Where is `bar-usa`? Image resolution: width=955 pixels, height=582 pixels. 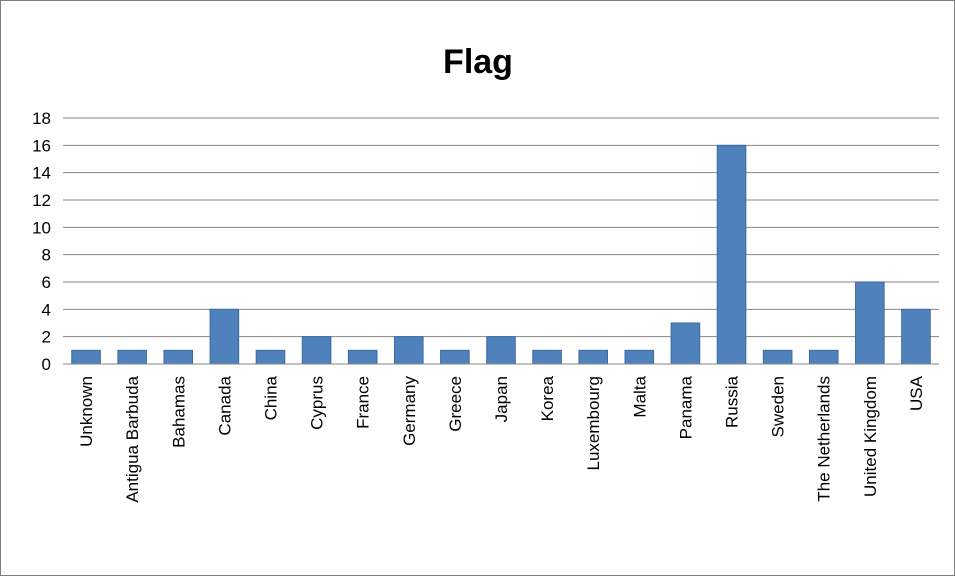 bar-usa is located at coordinates (916, 336).